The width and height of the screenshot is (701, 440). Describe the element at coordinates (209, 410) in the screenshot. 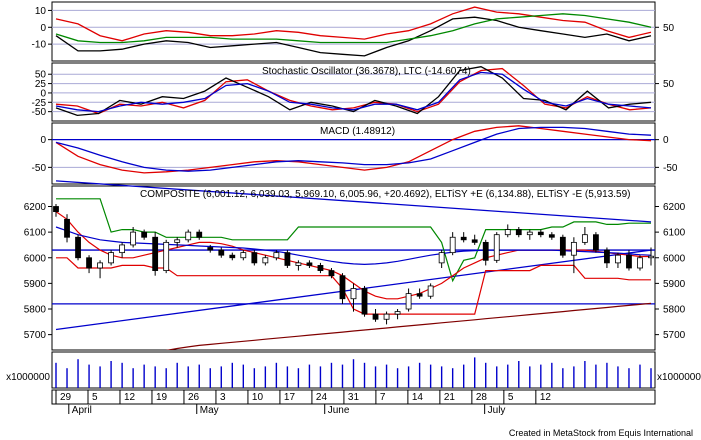

I see `month-label: May` at that location.